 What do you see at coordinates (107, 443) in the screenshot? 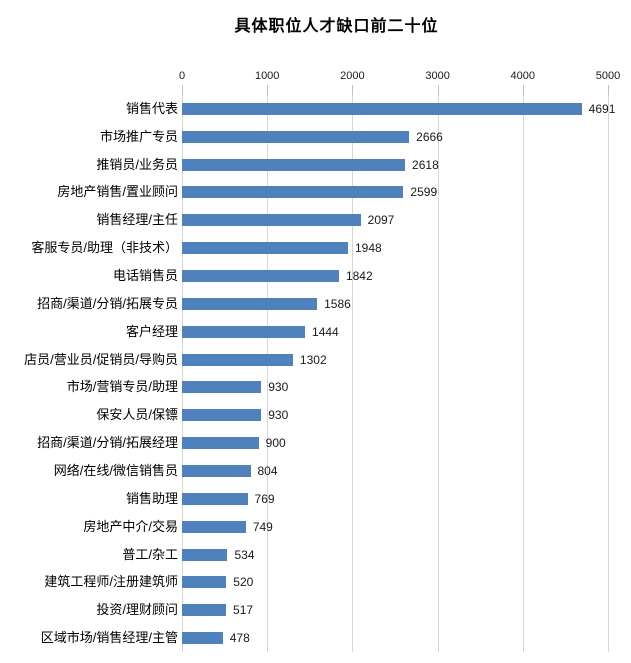
I see `category-label: 招商/渠道/分销/拓展经理` at bounding box center [107, 443].